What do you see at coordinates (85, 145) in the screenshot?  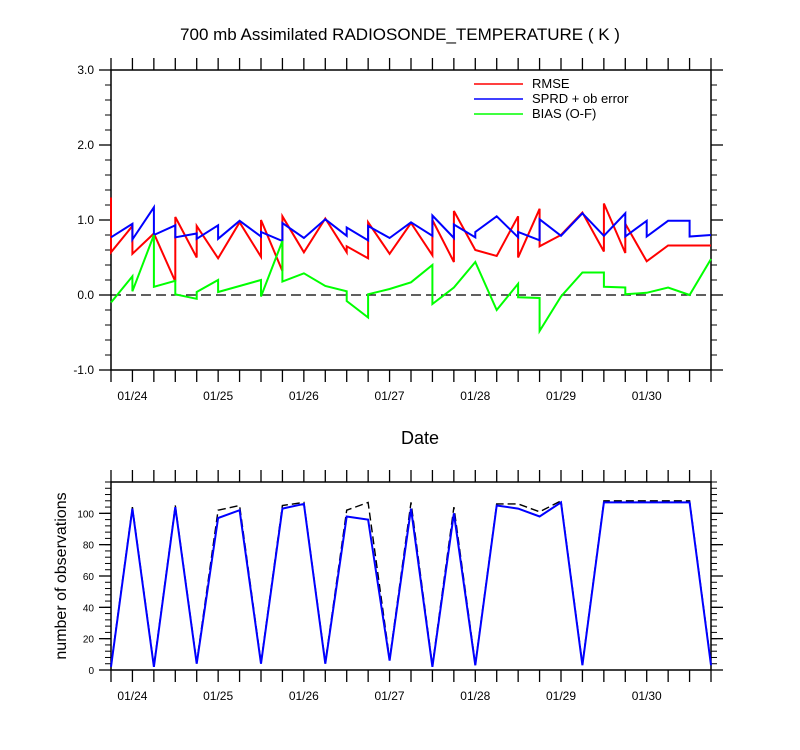 I see `top-y-tick-label: 2.0` at bounding box center [85, 145].